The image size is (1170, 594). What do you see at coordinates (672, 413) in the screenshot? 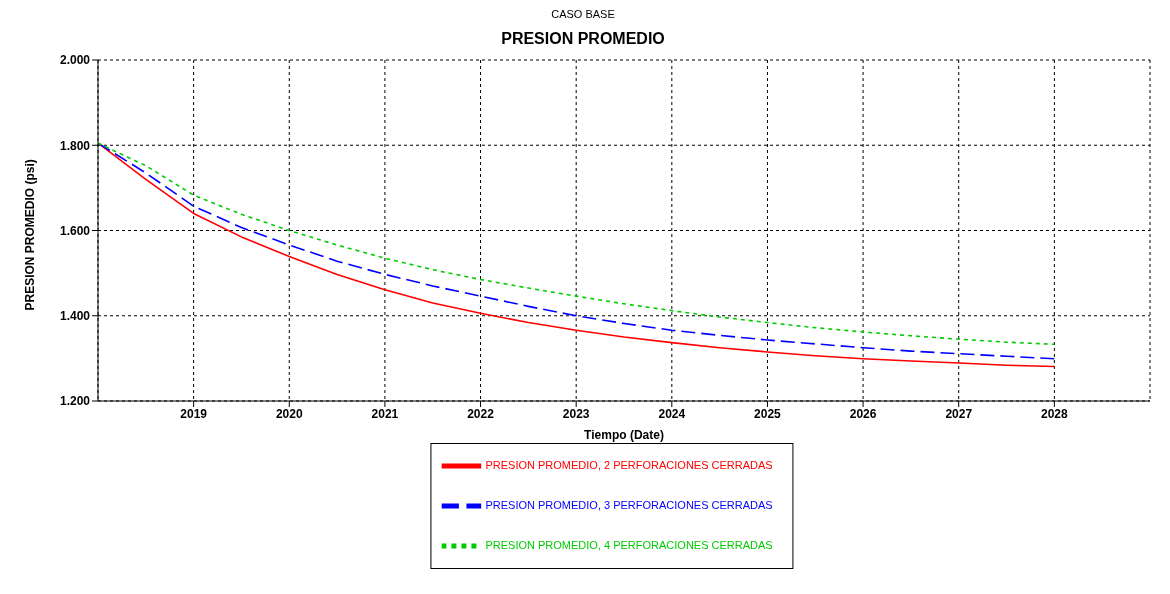
I see `x-tick-label: 2024` at bounding box center [672, 413].